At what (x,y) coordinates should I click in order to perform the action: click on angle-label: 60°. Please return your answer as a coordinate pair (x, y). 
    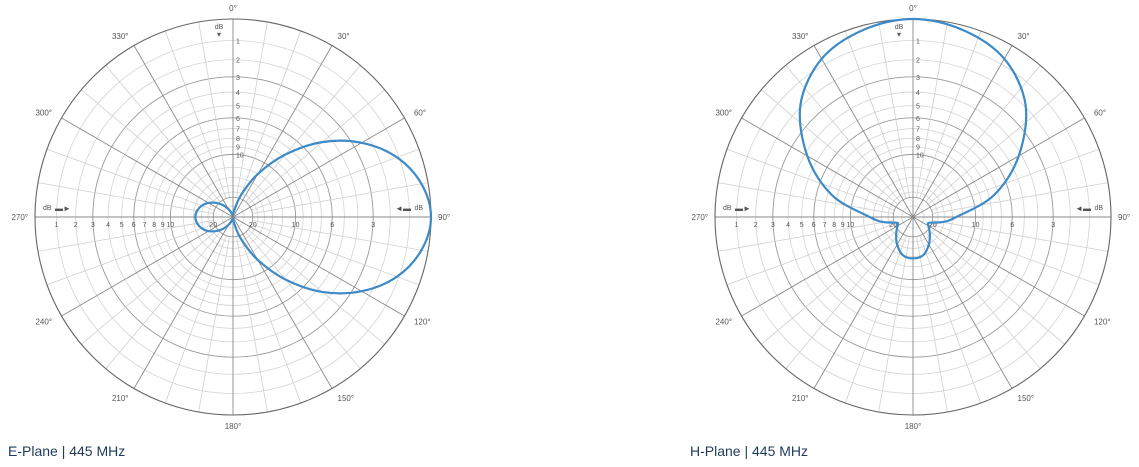
    Looking at the image, I should click on (420, 113).